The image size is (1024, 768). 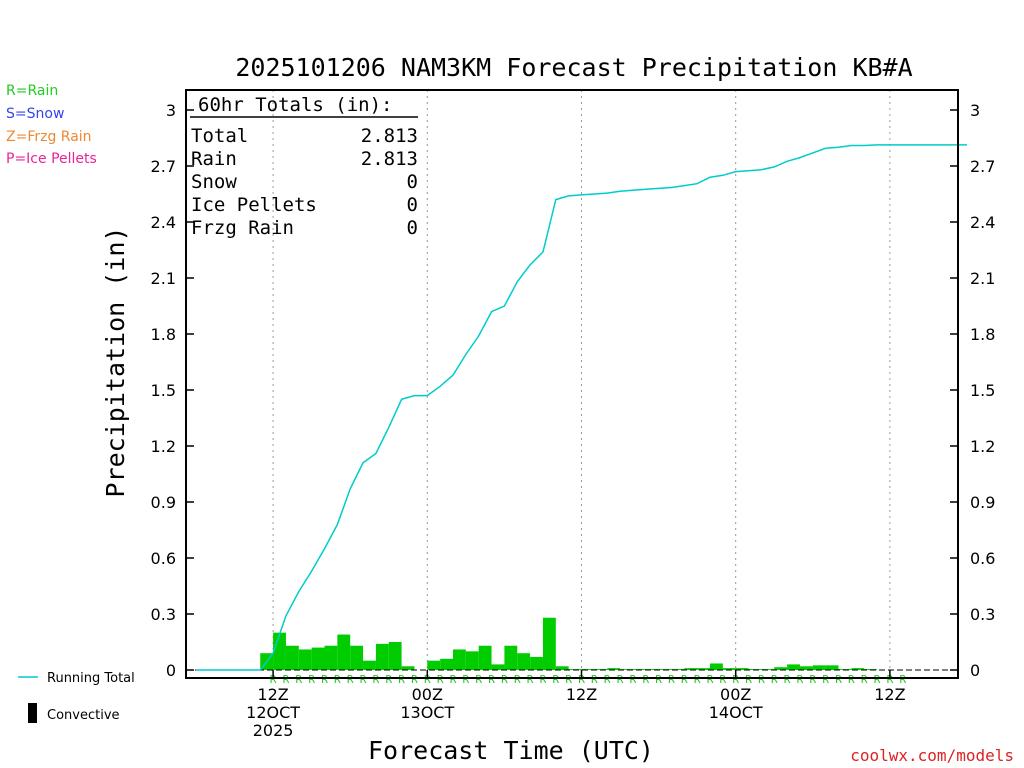 I want to click on y-tick-right-label: 1.5, so click(x=982, y=390).